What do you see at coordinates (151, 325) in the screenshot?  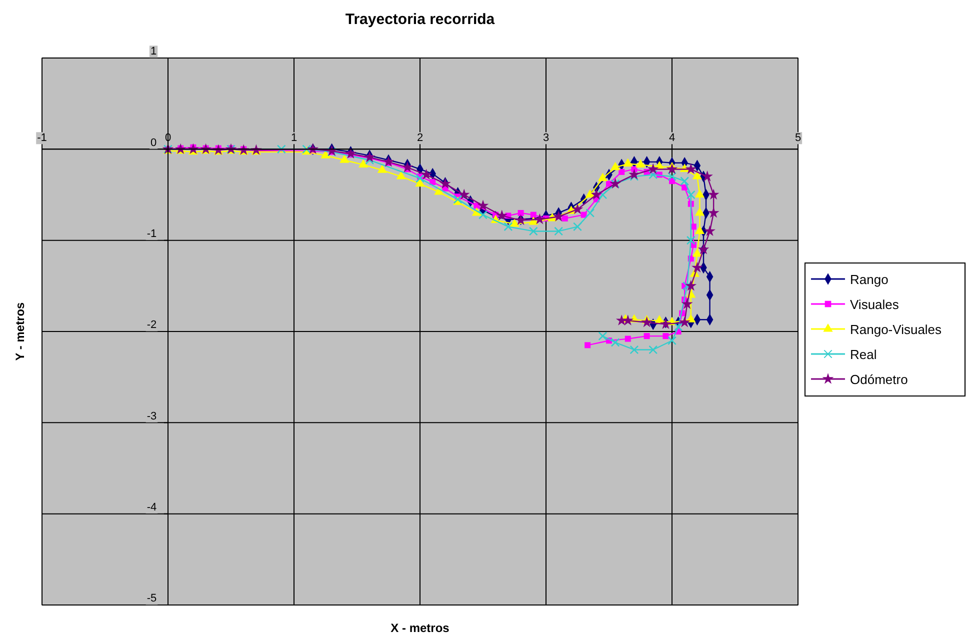 I see `y-tick-label: -2` at bounding box center [151, 325].